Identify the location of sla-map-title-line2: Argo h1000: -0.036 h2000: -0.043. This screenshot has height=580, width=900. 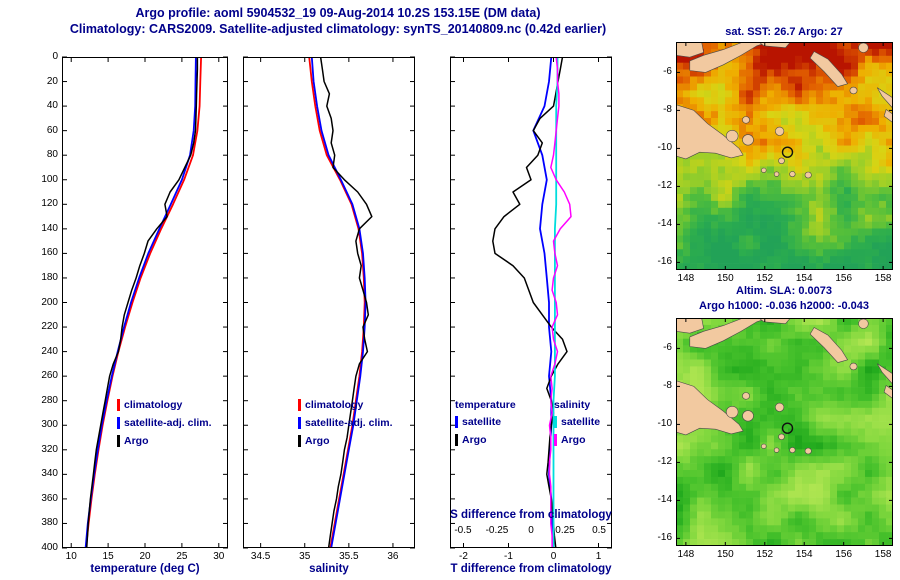
(784, 306).